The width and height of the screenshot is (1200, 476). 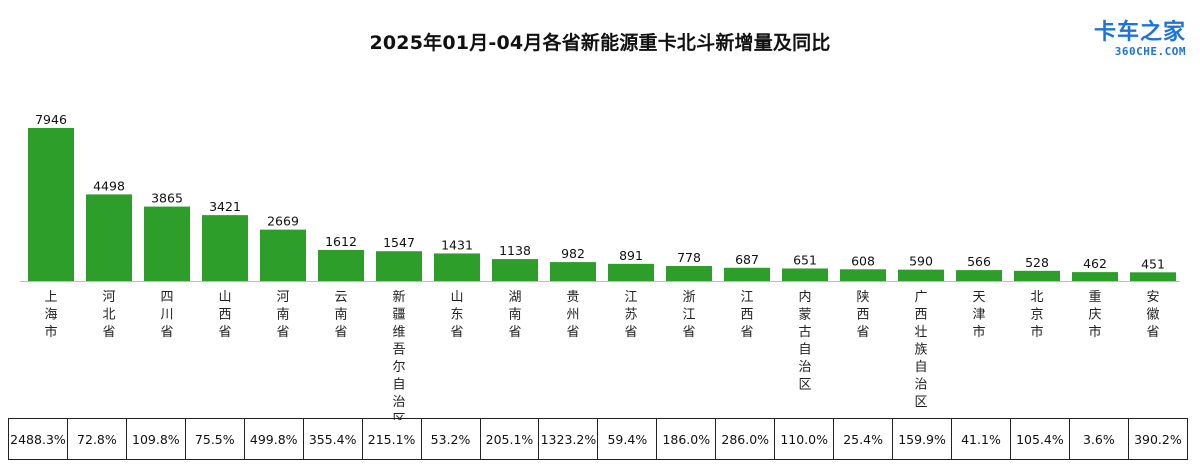 I want to click on bar-value-label: 462, so click(x=1095, y=263).